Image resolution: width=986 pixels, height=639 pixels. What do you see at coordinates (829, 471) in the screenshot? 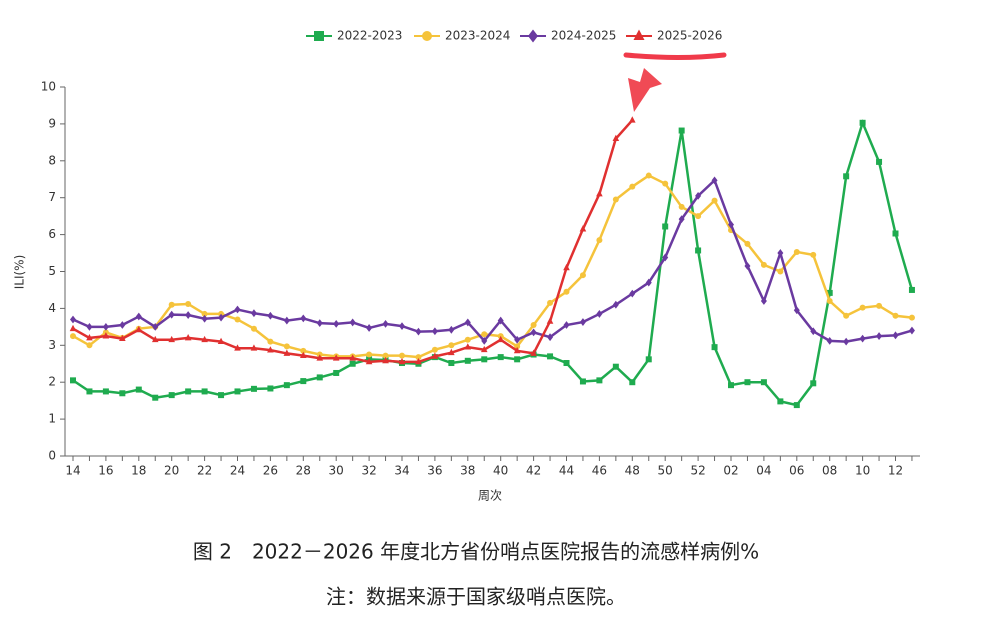
I see `x-tick-label: 08` at bounding box center [829, 471].